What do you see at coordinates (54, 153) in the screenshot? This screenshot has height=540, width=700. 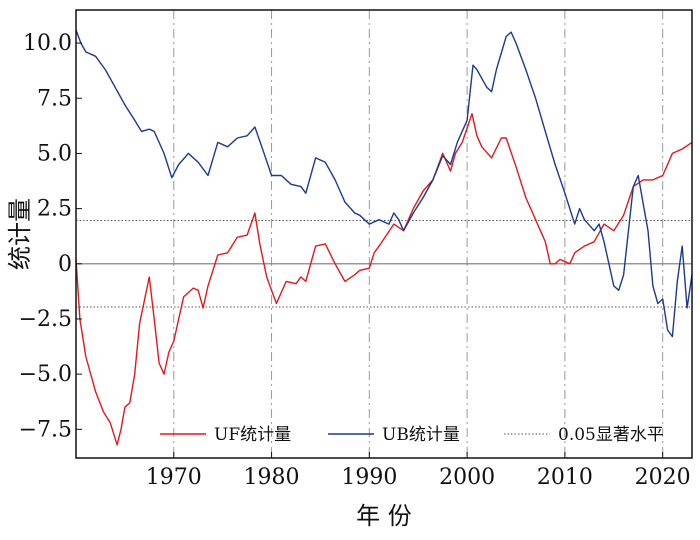 I see `y-tick-label: 5.0` at bounding box center [54, 153].